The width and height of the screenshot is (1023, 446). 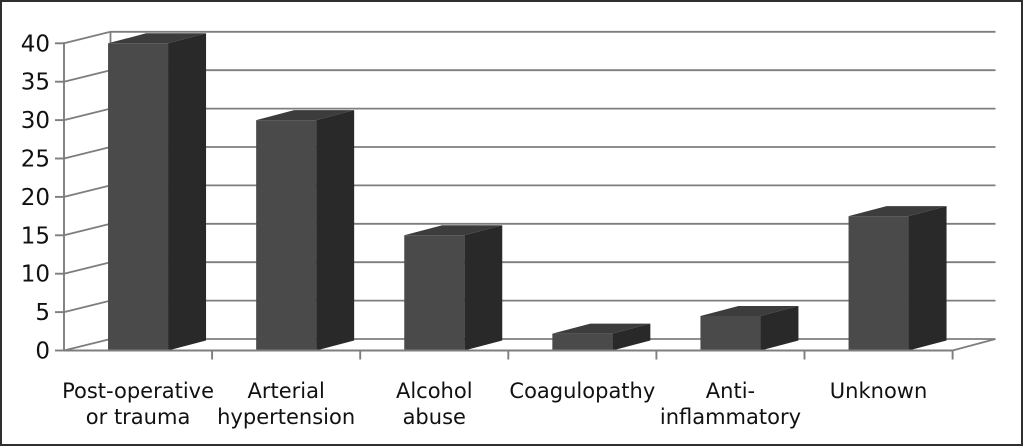 I want to click on bar-alcohol-abuse, so click(x=453, y=288).